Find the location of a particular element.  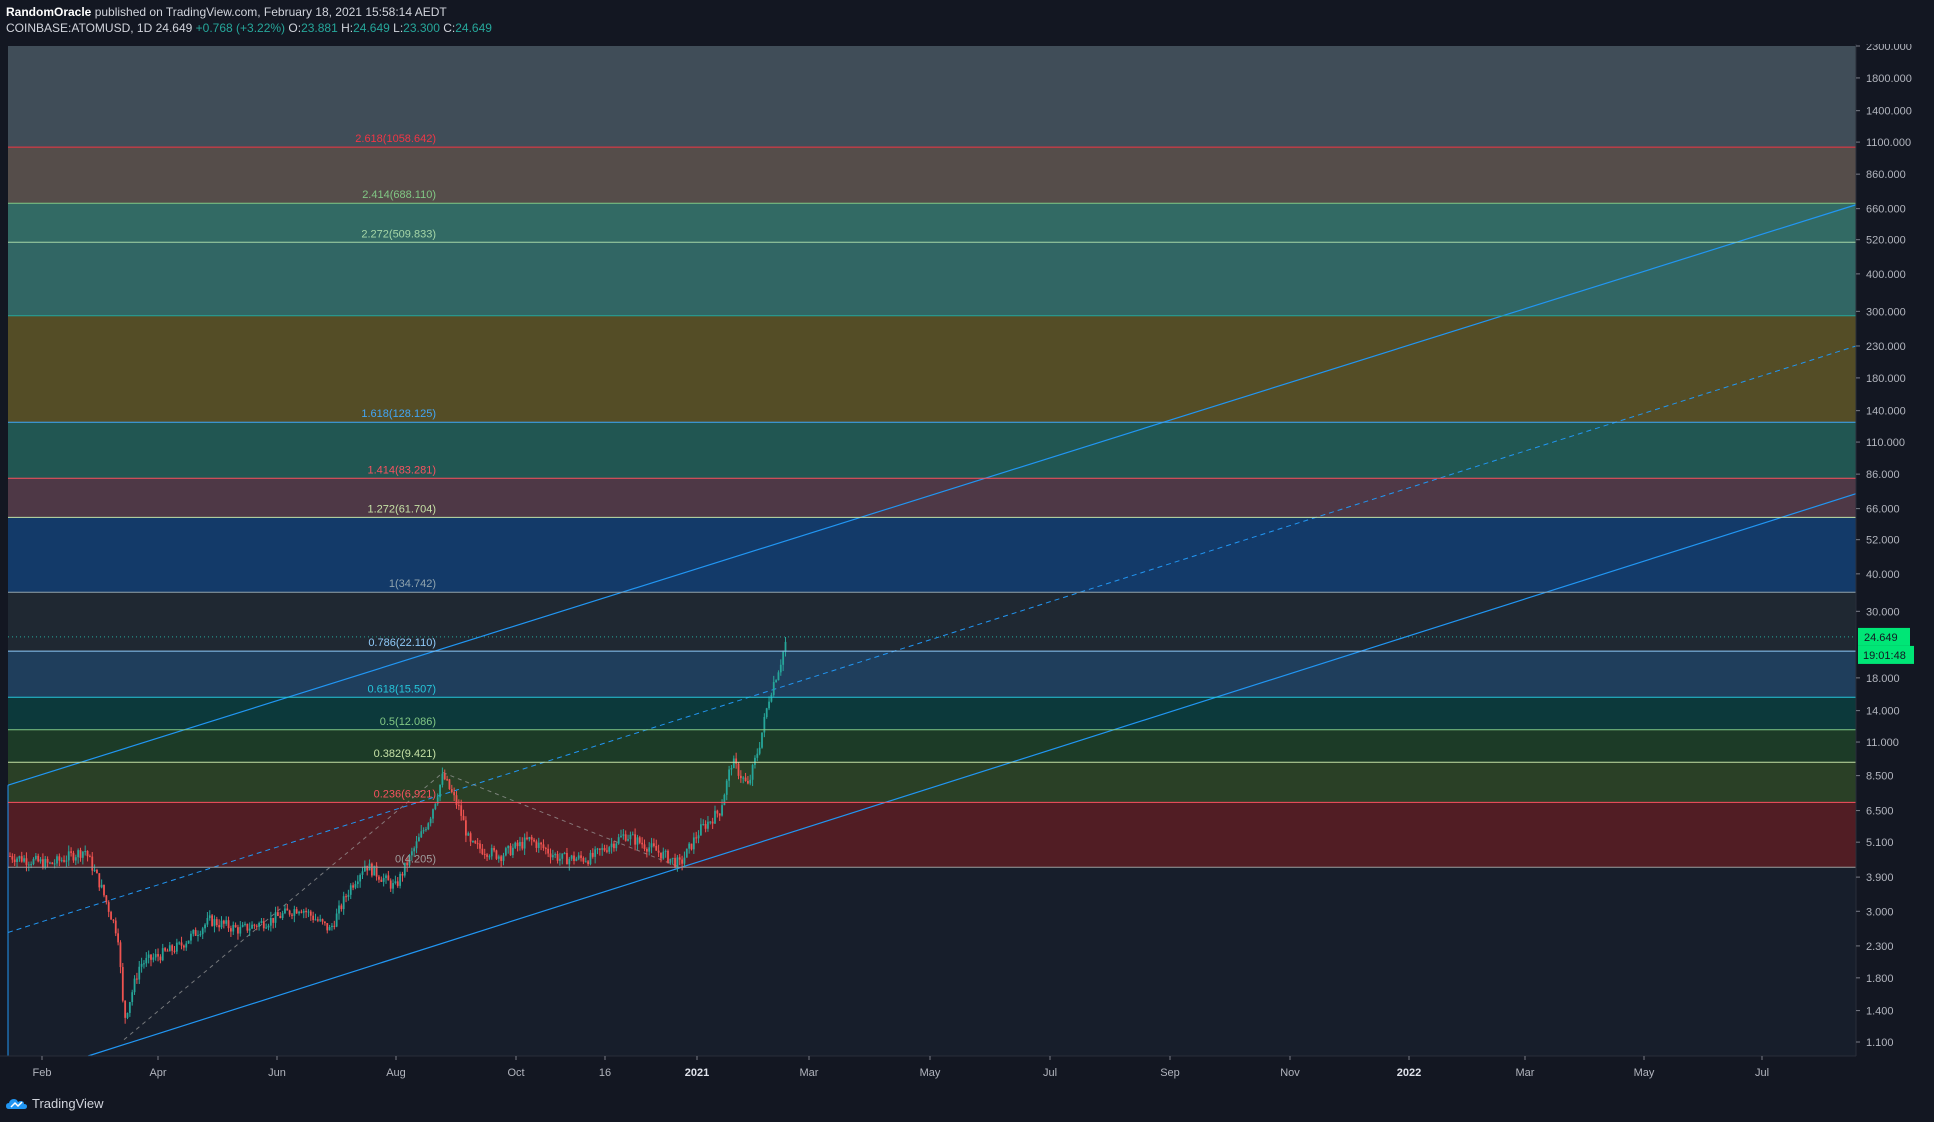

last-price: 24.649 is located at coordinates (174, 28).